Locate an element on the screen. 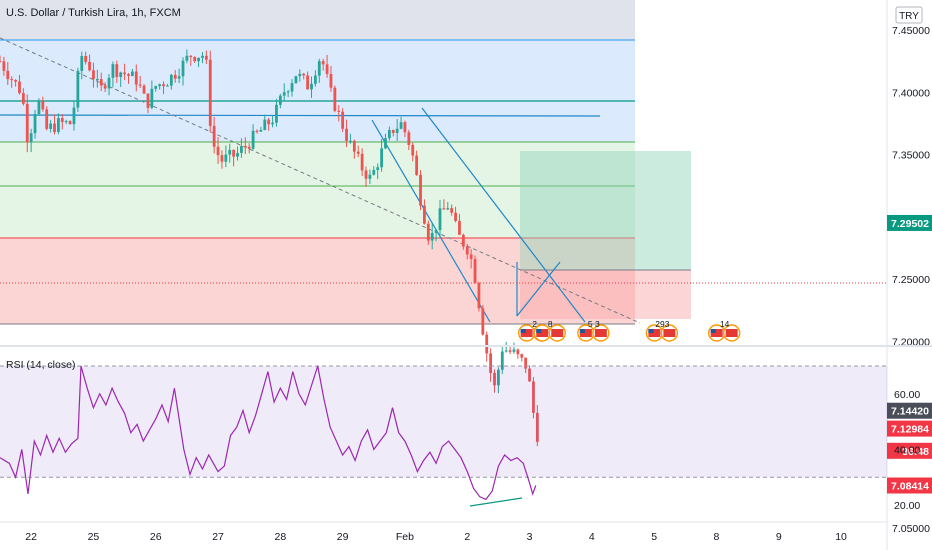  rsi-tick-label: 20.00 is located at coordinates (907, 506).